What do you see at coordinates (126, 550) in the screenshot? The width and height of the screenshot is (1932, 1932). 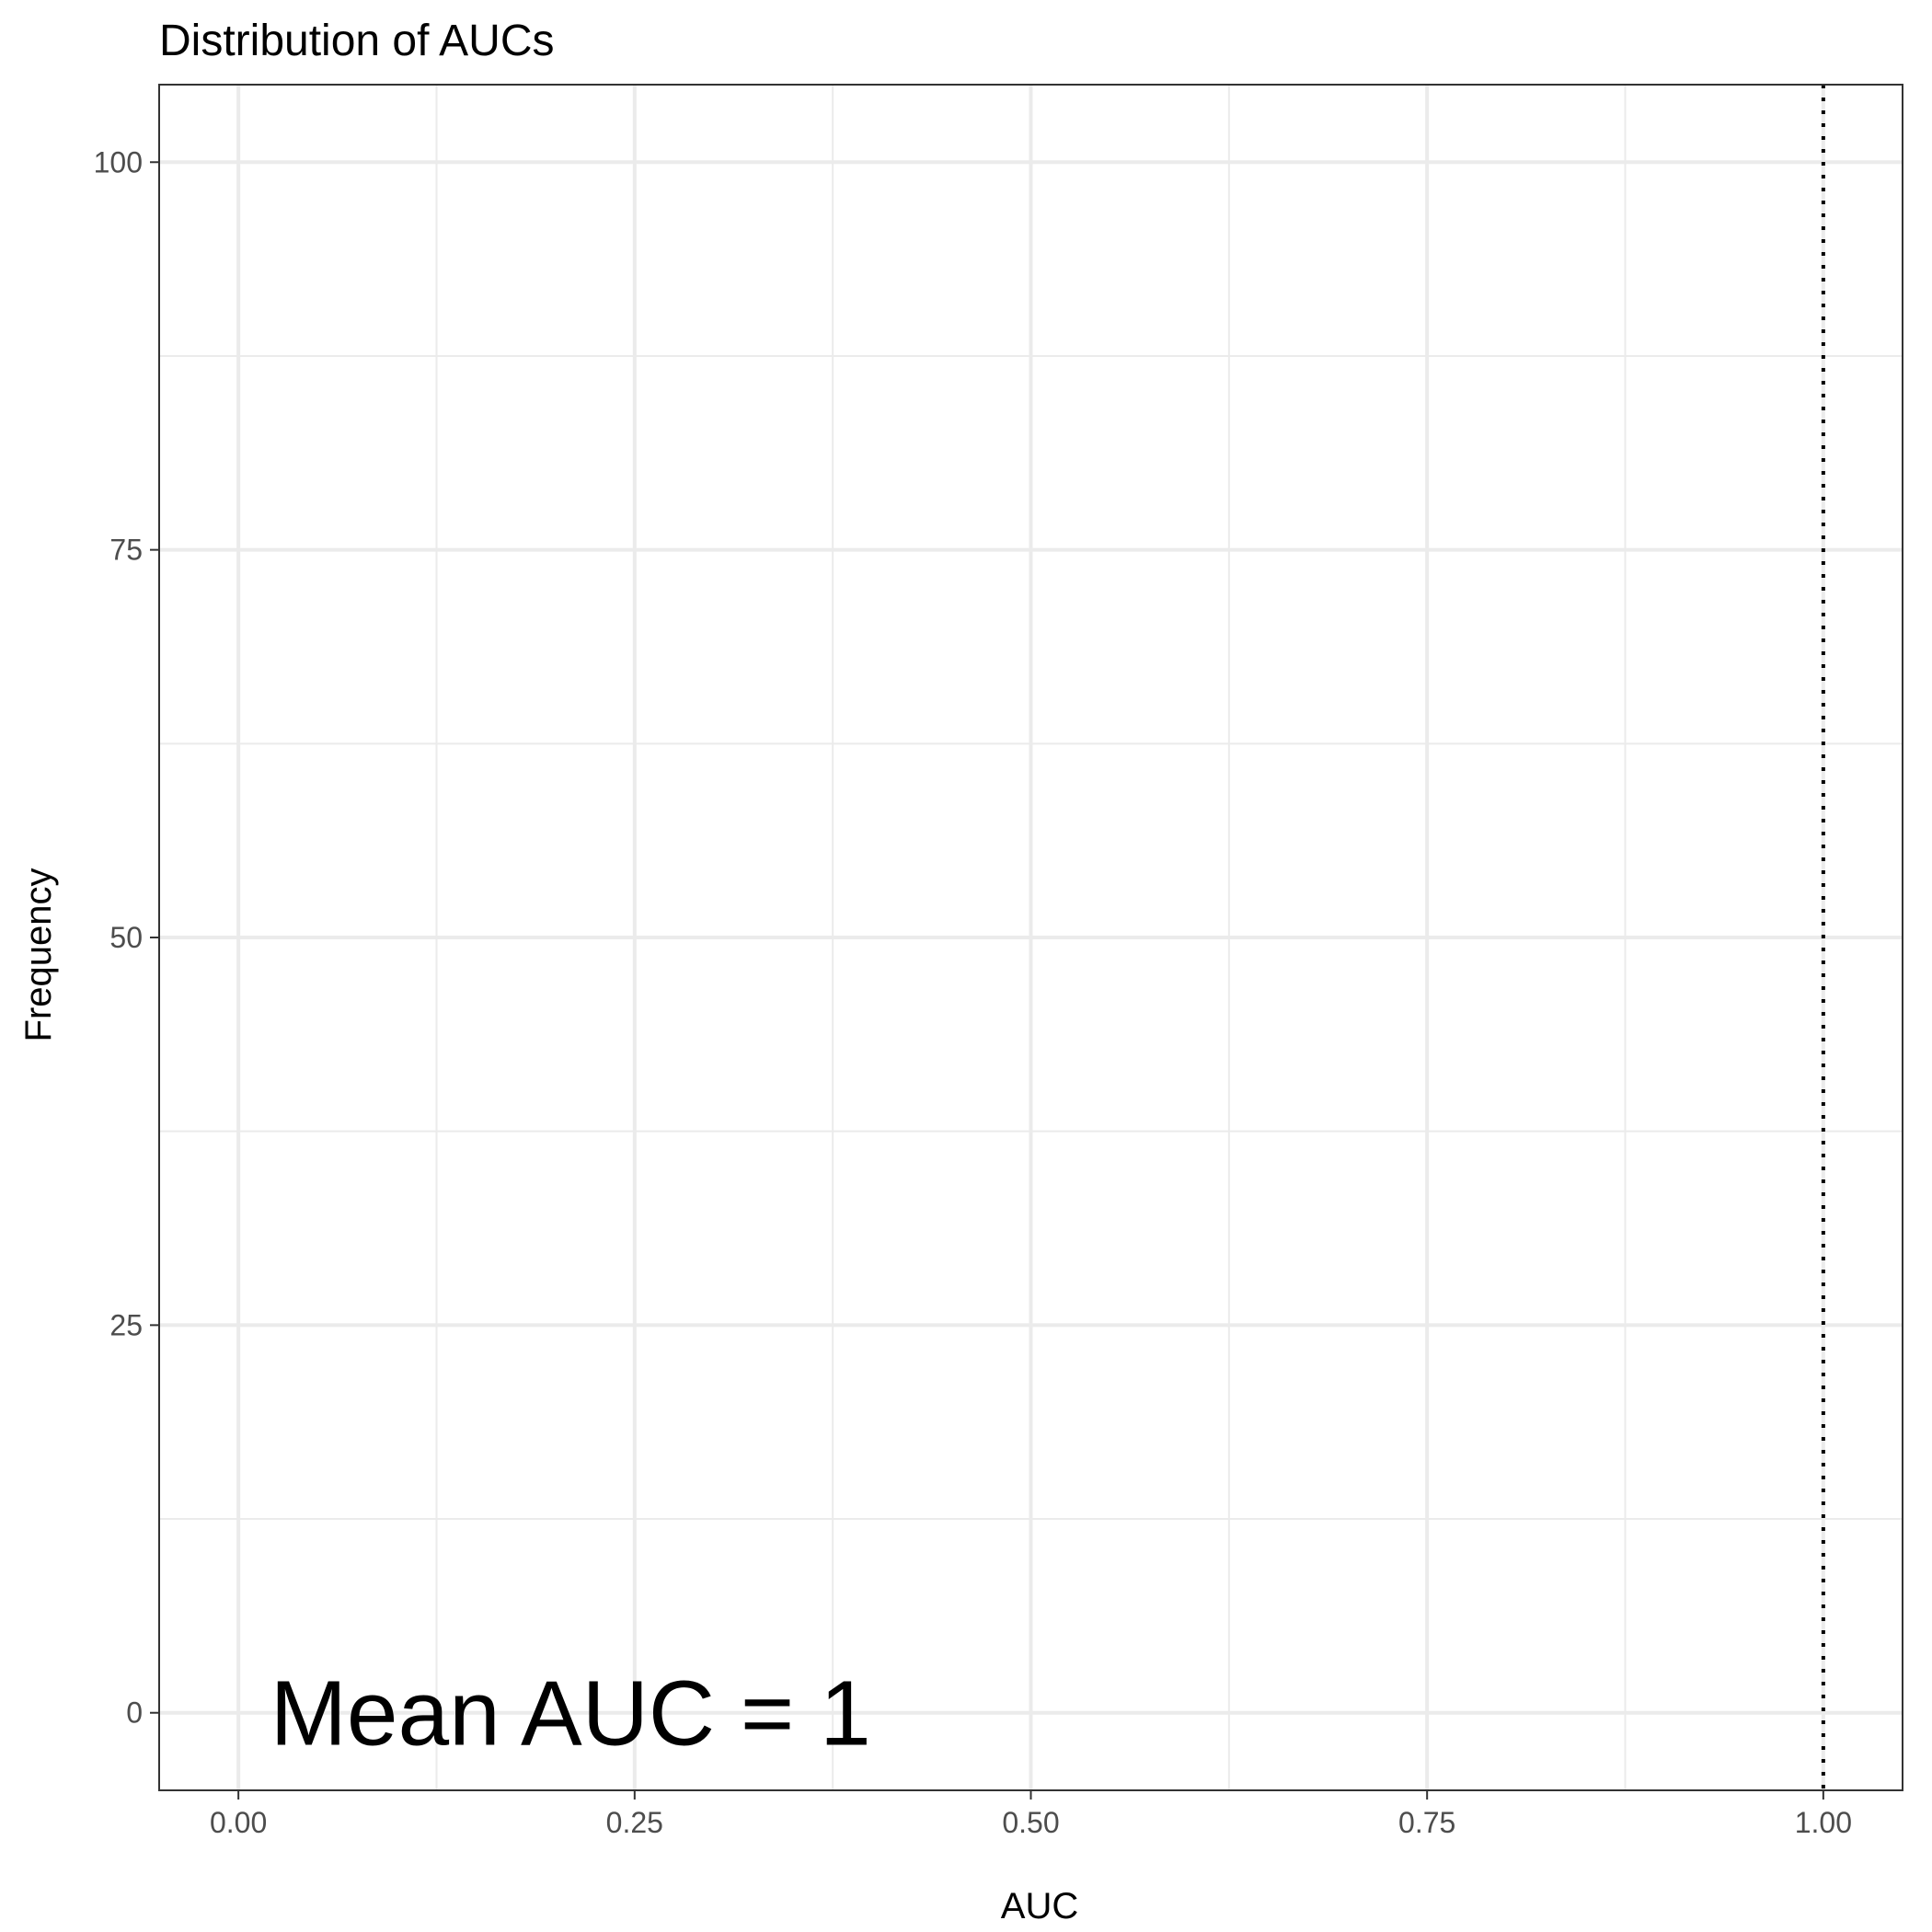 I see `y-tick-label: 75` at bounding box center [126, 550].